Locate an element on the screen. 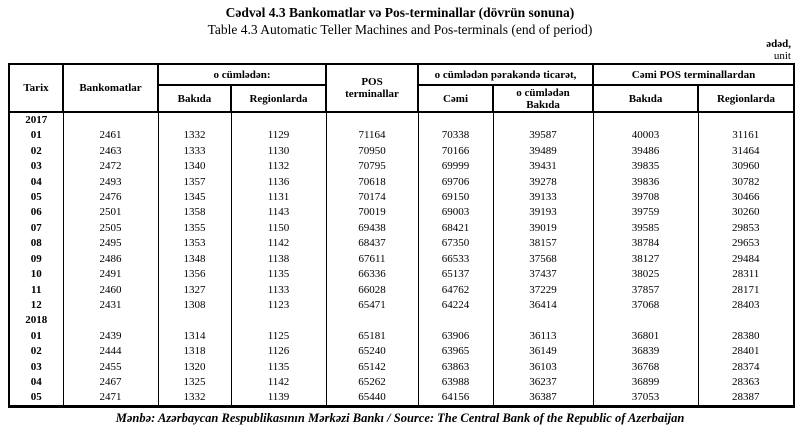  value-cell: 36237 is located at coordinates (543, 383).